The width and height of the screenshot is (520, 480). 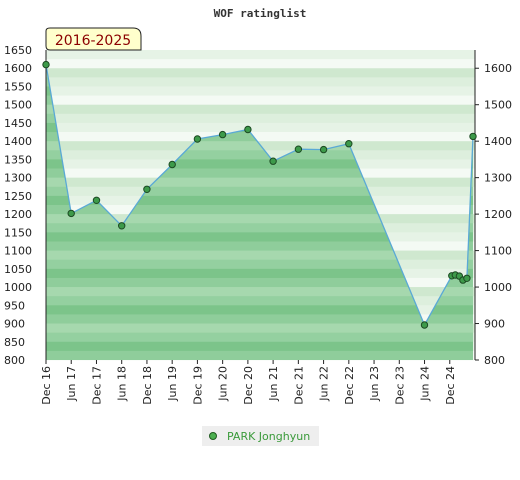 What do you see at coordinates (14, 305) in the screenshot?
I see `y-tick-label-left: 950` at bounding box center [14, 305].